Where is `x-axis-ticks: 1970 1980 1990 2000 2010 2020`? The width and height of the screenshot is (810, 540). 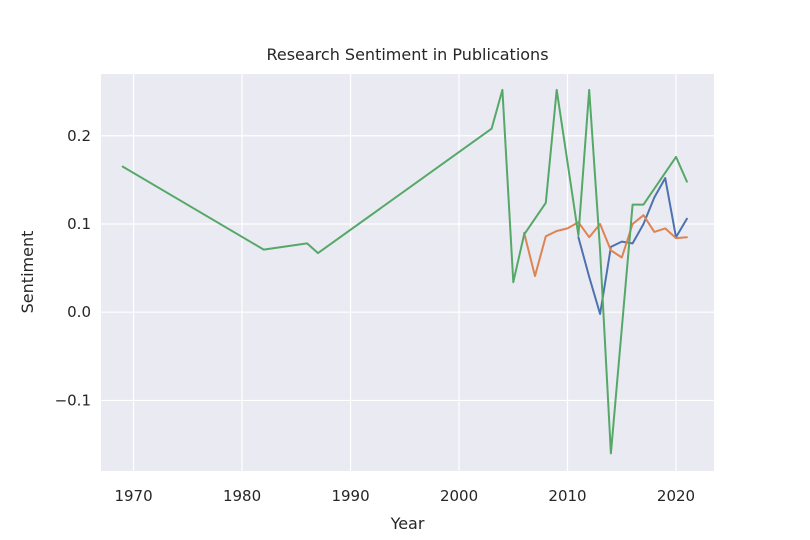 x-axis-ticks: 1970 1980 1990 2000 2010 2020 is located at coordinates (404, 496).